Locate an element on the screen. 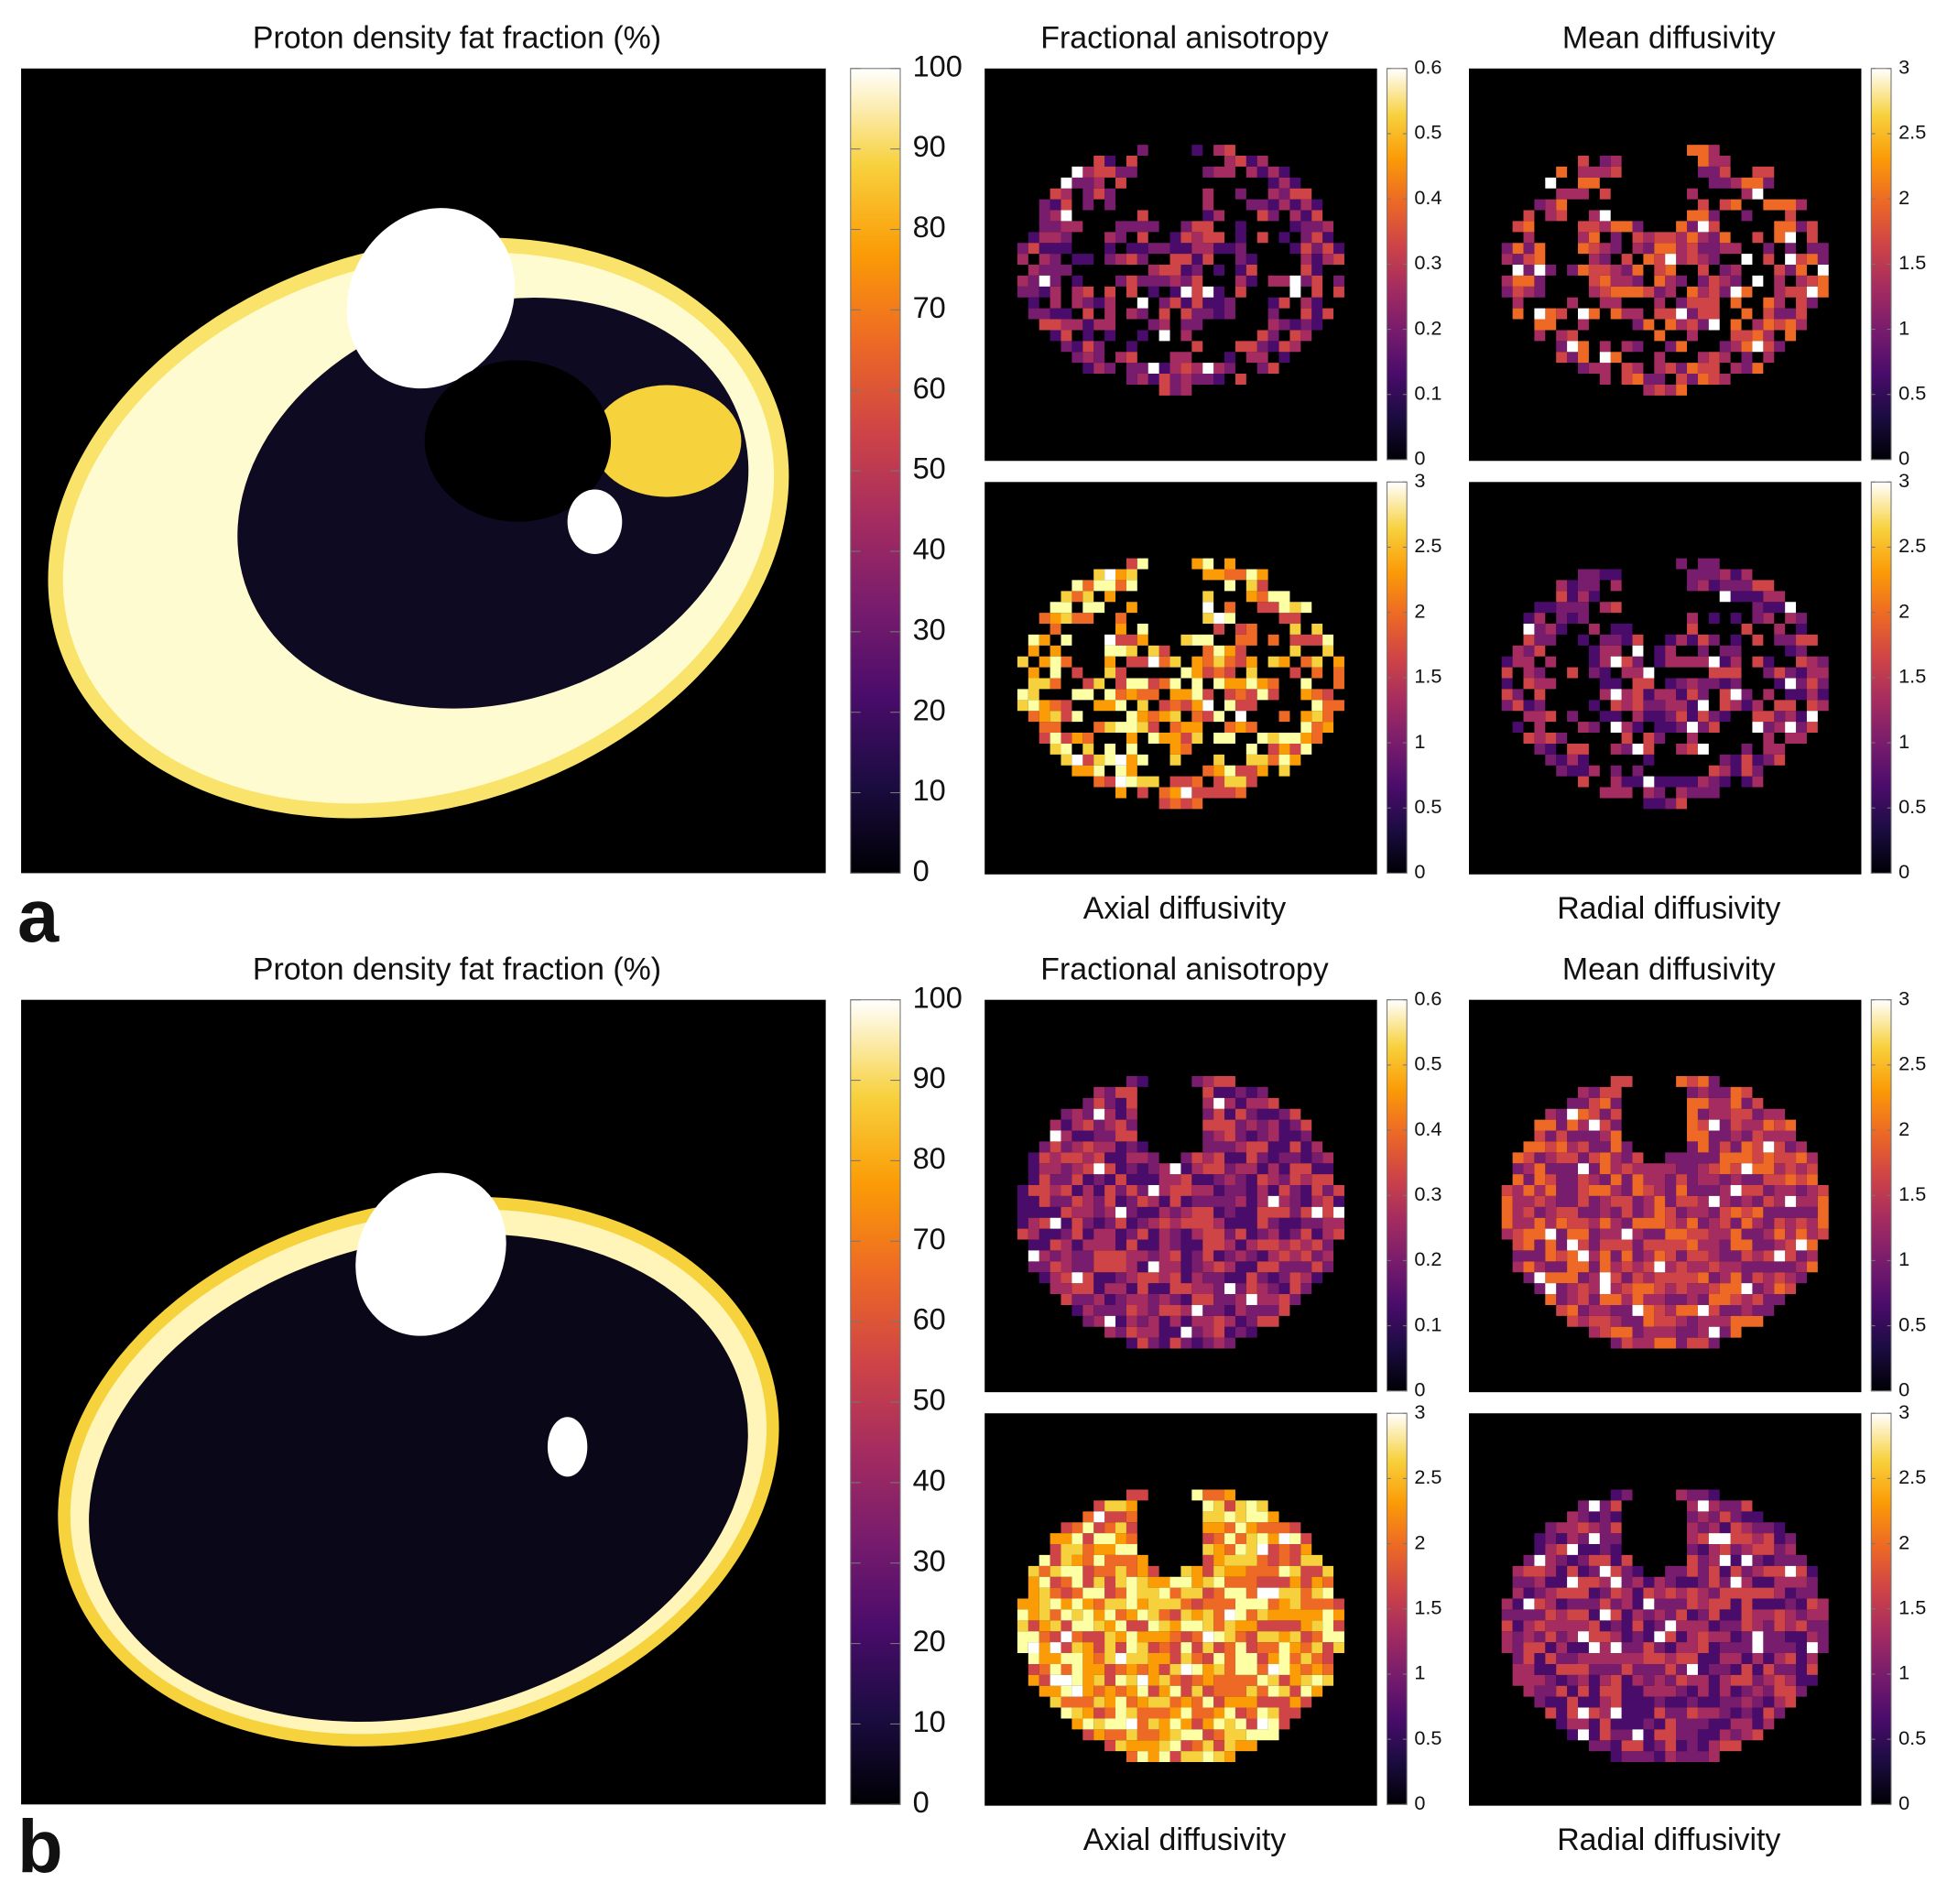 This screenshot has height=1904, width=1947. colorbar-tick-label: 50 is located at coordinates (929, 468).